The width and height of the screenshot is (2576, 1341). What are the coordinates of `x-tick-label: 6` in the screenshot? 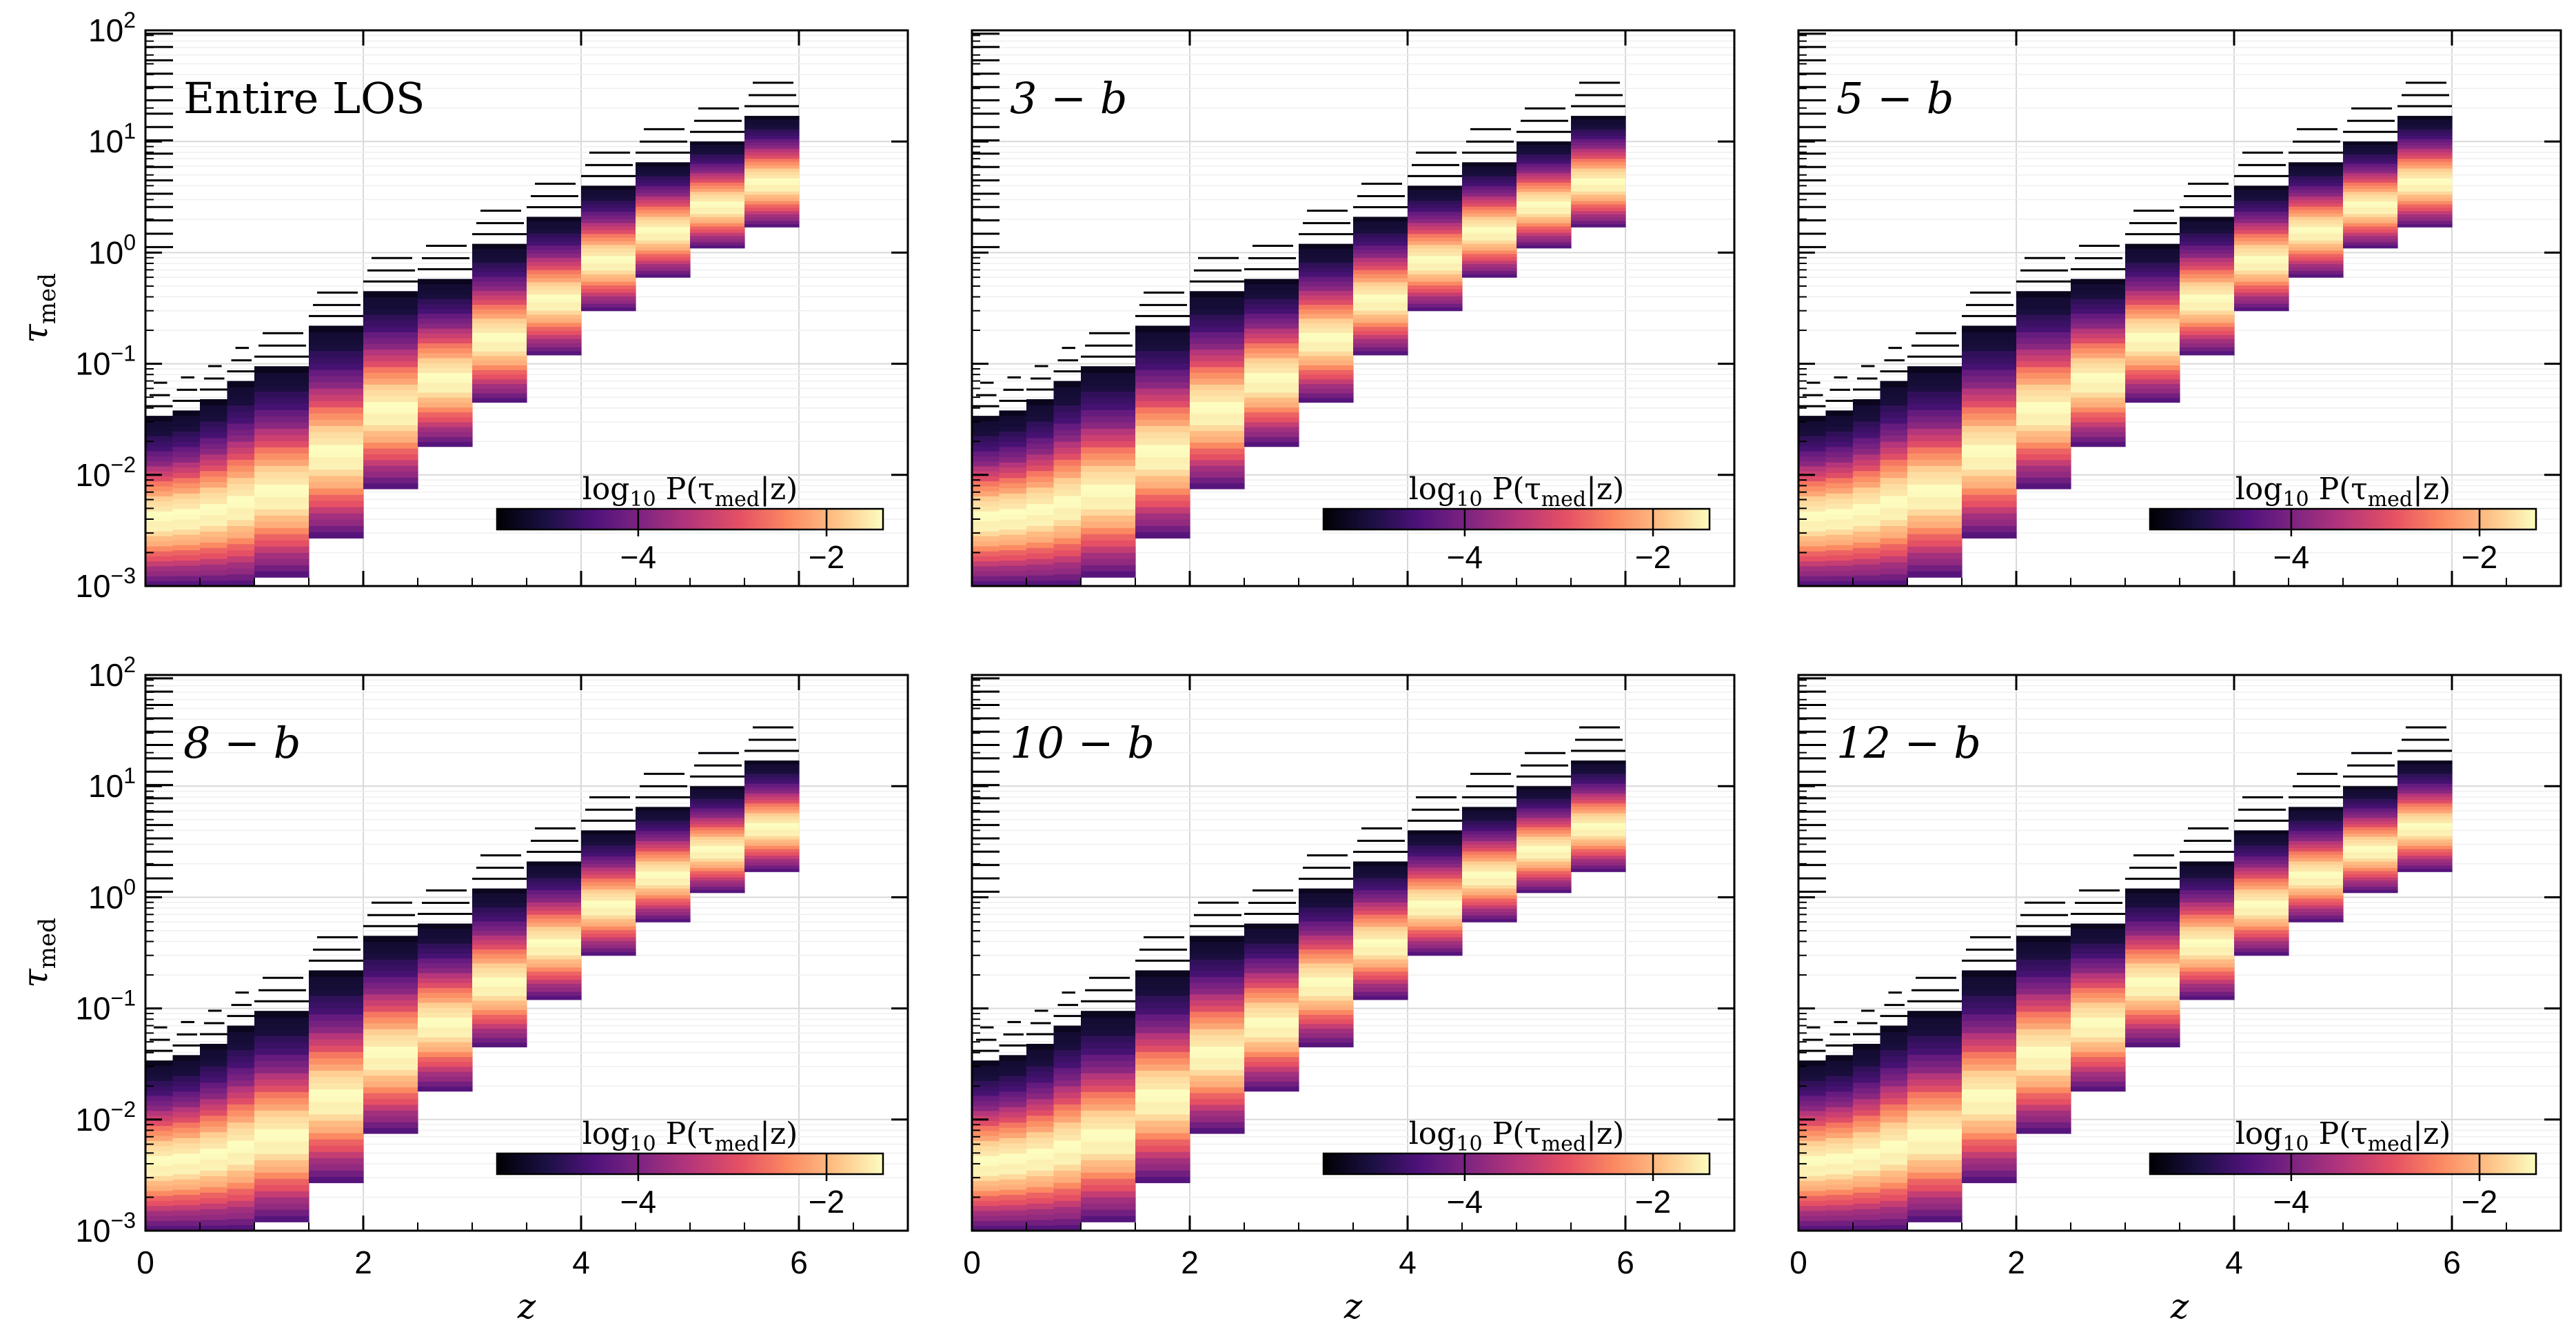 It's located at (2452, 1262).